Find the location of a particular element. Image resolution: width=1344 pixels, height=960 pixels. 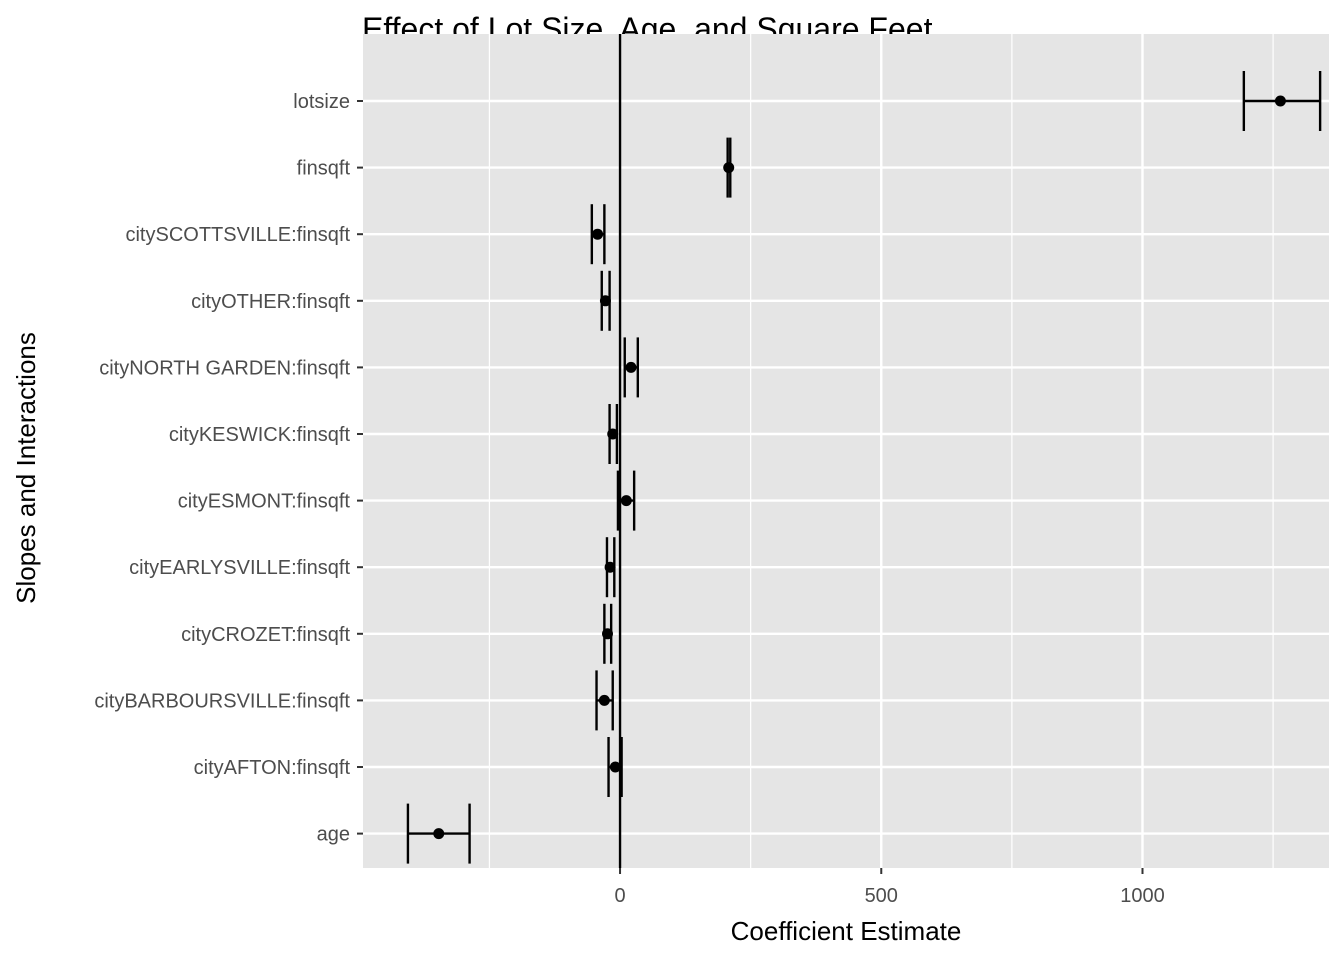

y-tick-label: cityESMONT:finsqft is located at coordinates (264, 502).